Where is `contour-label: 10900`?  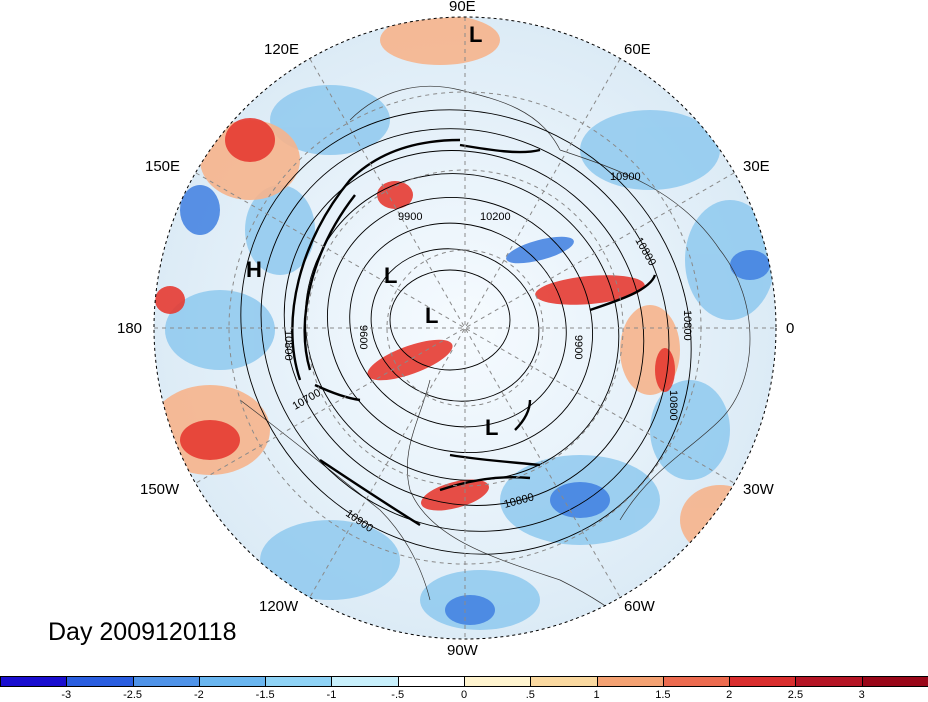
contour-label: 10900 is located at coordinates (625, 177).